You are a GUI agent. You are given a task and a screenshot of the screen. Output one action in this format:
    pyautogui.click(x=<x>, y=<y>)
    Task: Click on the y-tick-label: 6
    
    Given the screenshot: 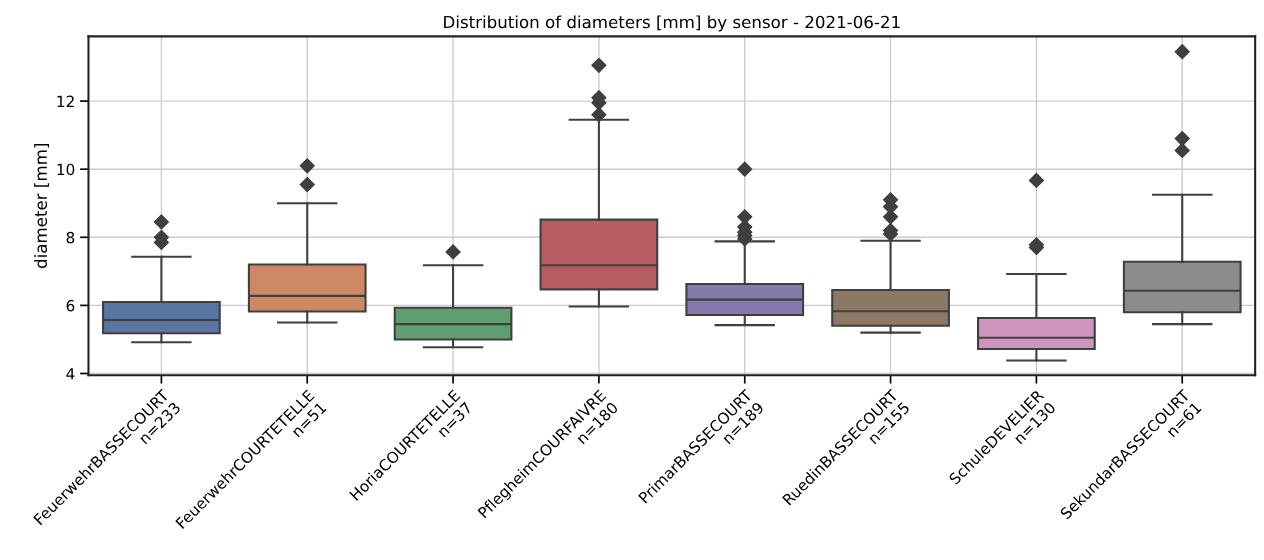 What is the action you would take?
    pyautogui.click(x=70, y=305)
    